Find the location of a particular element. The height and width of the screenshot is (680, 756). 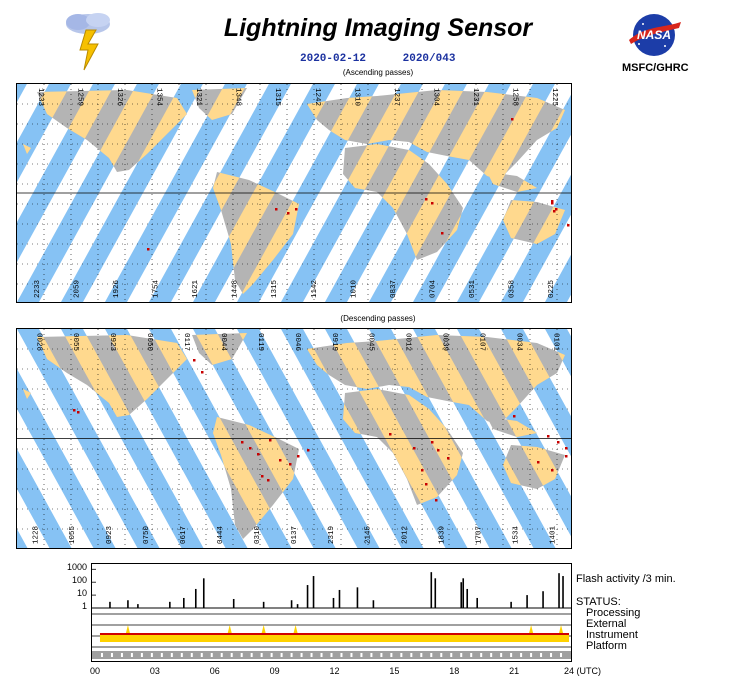

x-tick-label: 24 (UTC) is located at coordinates (583, 671).